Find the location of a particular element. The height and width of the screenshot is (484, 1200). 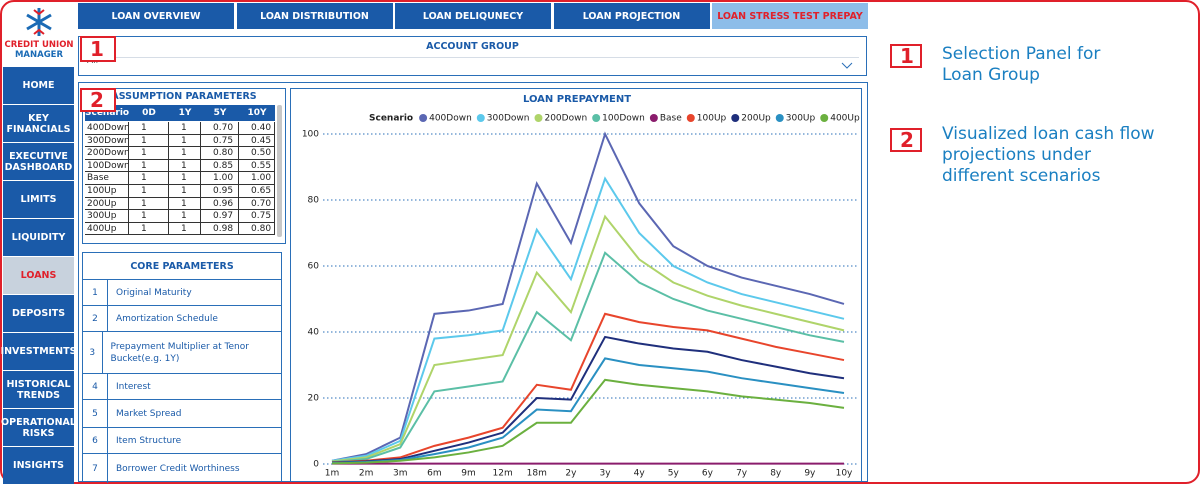

annotation-text-1: Selection Panel for Loan Group is located at coordinates (1021, 64).